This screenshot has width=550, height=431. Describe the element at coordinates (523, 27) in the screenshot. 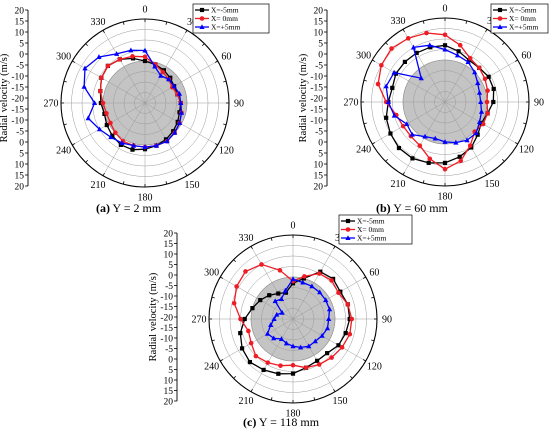

I see `legend-label: X=+5mm` at that location.